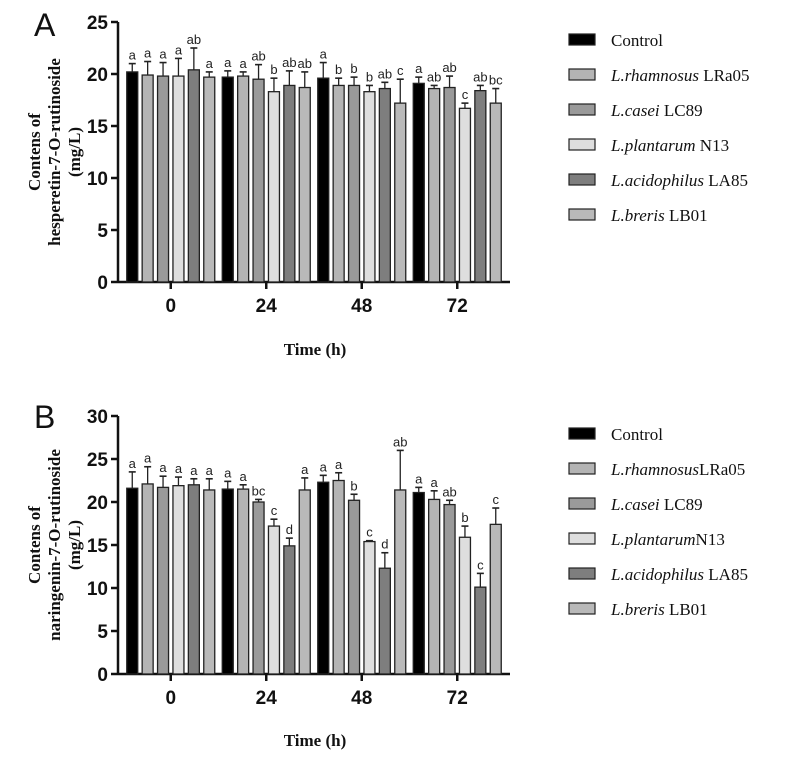  I want to click on legend-species: L.casei, so click(635, 110).